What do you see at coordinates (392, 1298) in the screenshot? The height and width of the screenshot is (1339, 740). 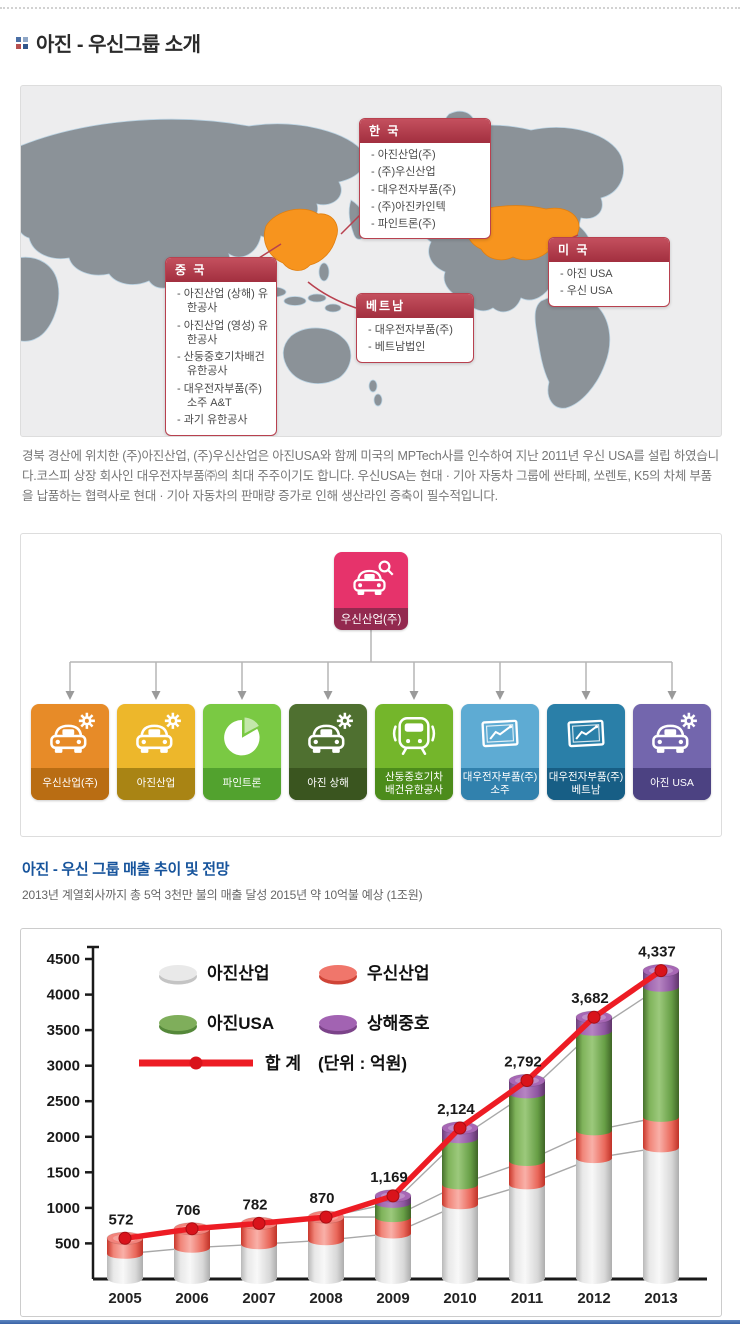 I see `svg-text: 2009` at bounding box center [392, 1298].